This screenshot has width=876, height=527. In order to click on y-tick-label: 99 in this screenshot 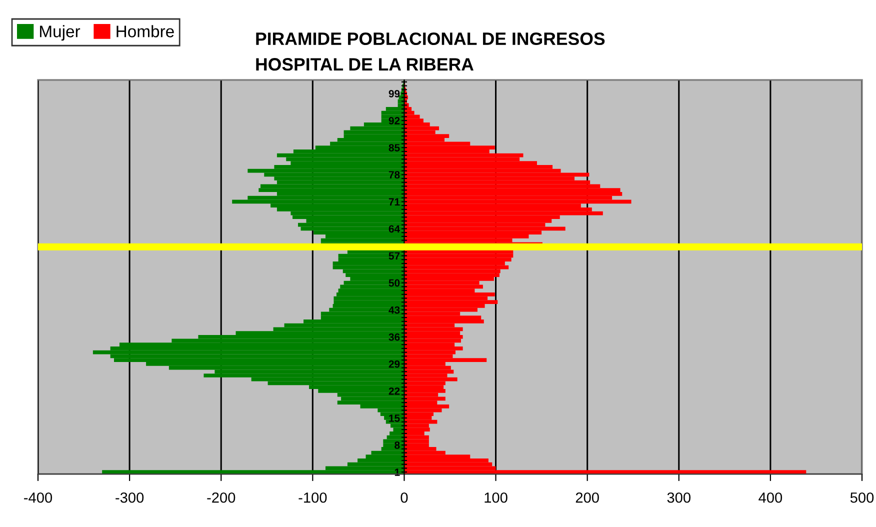, I will do `click(394, 94)`.